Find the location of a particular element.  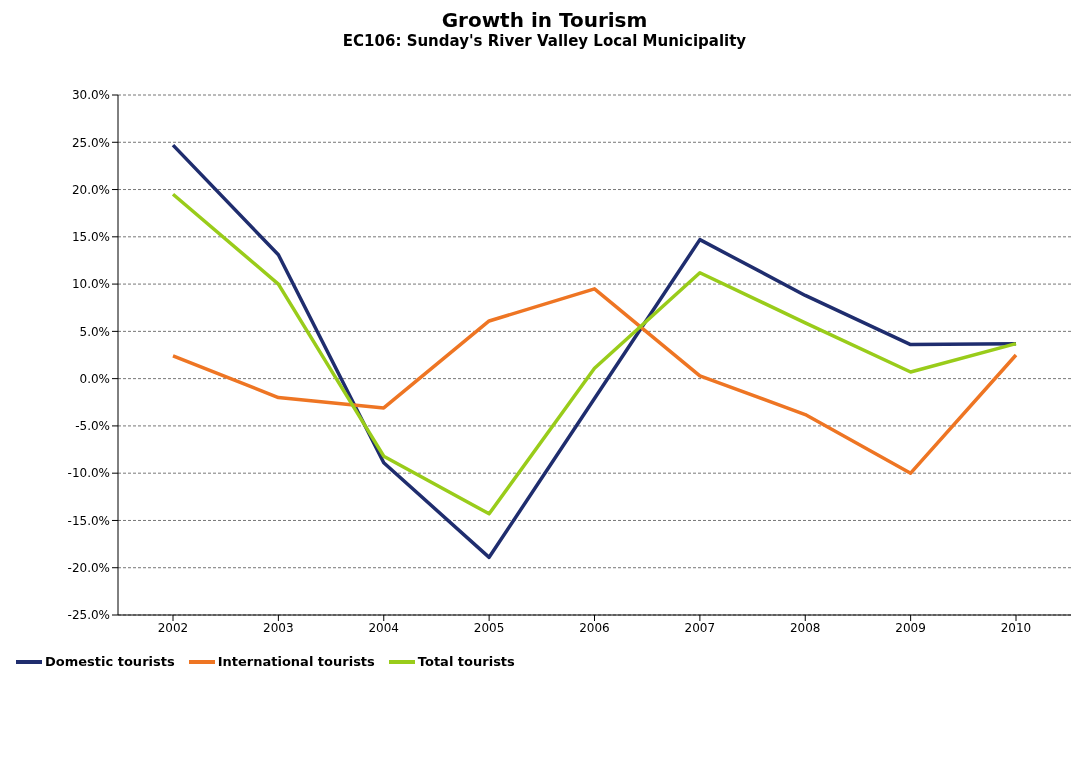

x-tick-label: 2009 is located at coordinates (910, 627).